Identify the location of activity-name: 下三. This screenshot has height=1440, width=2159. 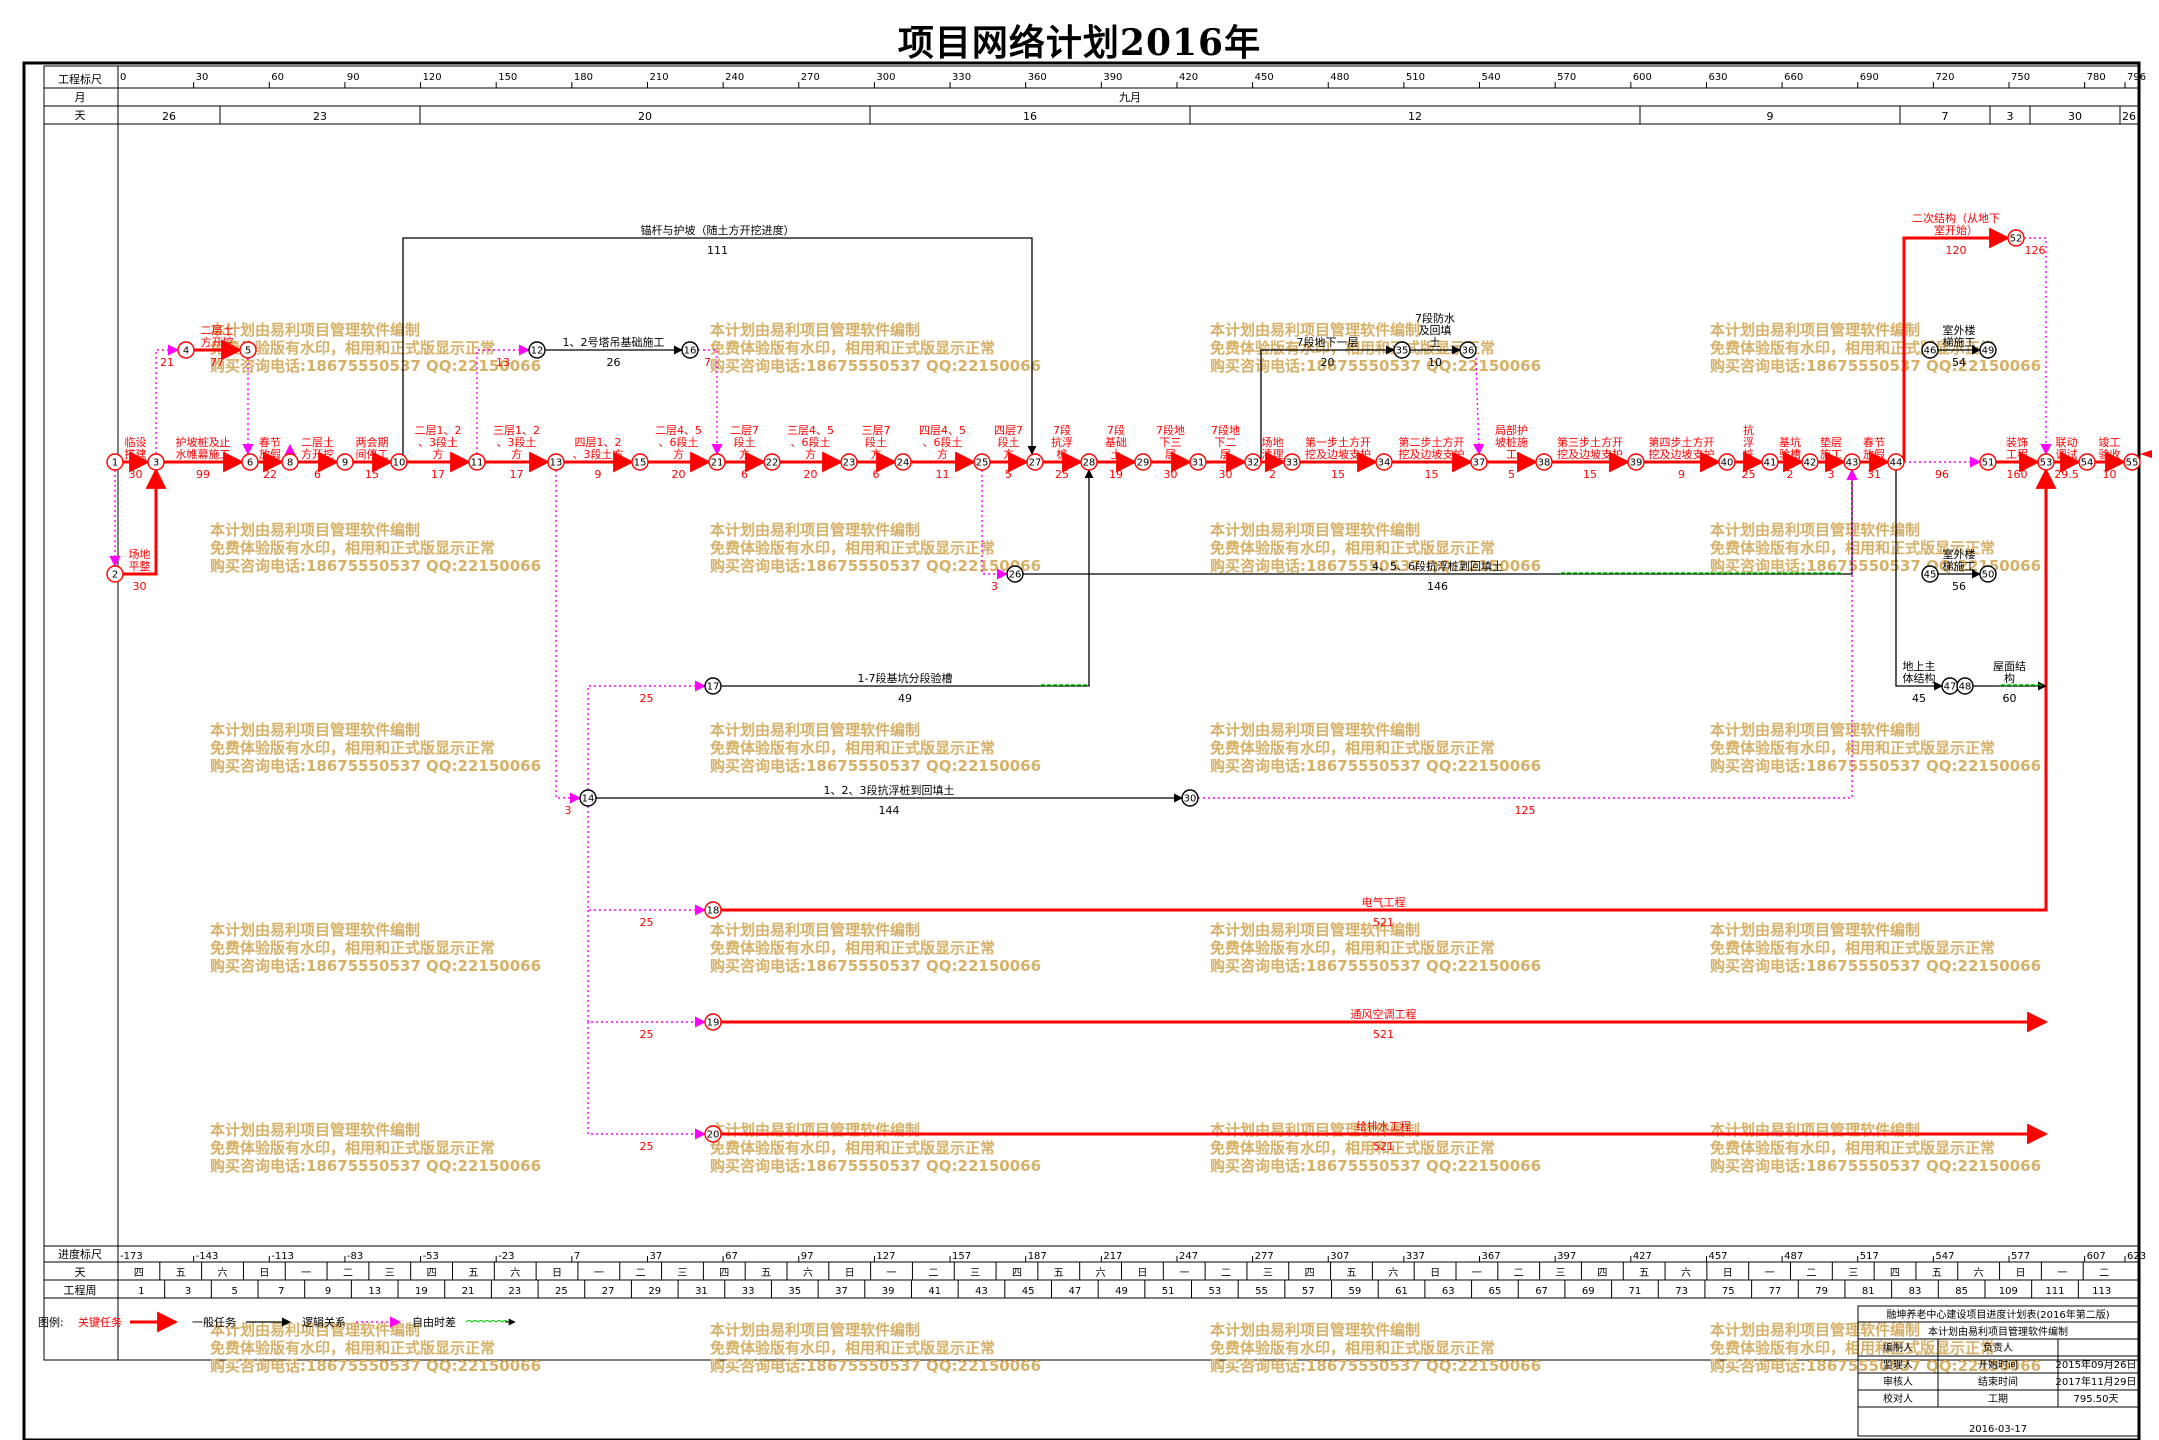
(1171, 442).